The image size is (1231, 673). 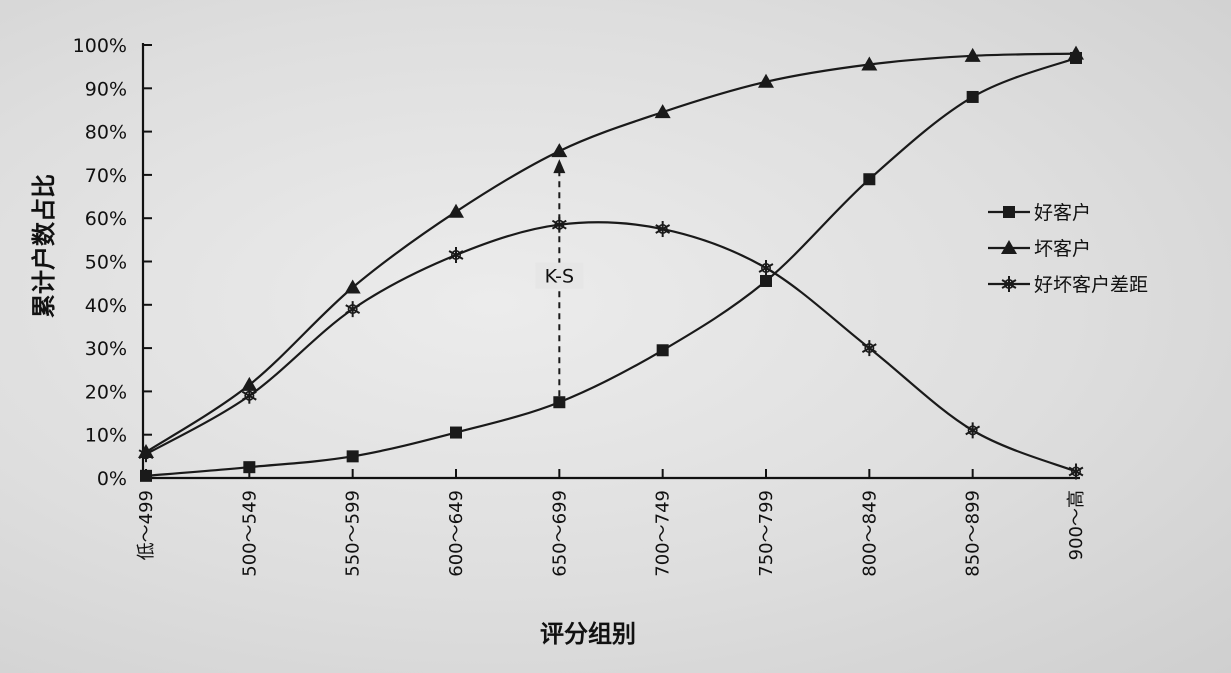 I want to click on legend-item: 坏客户, so click(x=1039, y=249).